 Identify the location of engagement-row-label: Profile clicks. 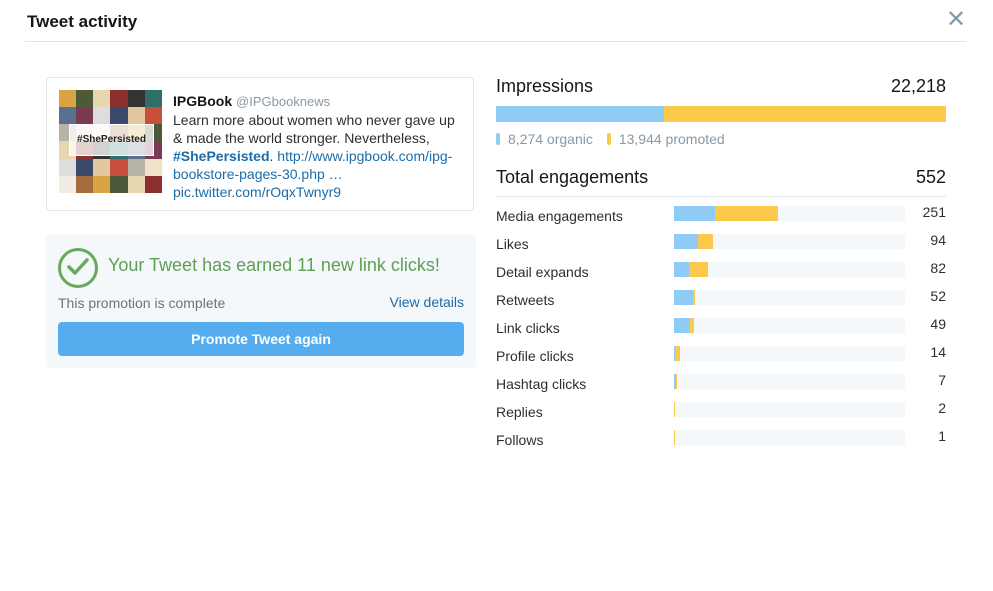
(535, 356).